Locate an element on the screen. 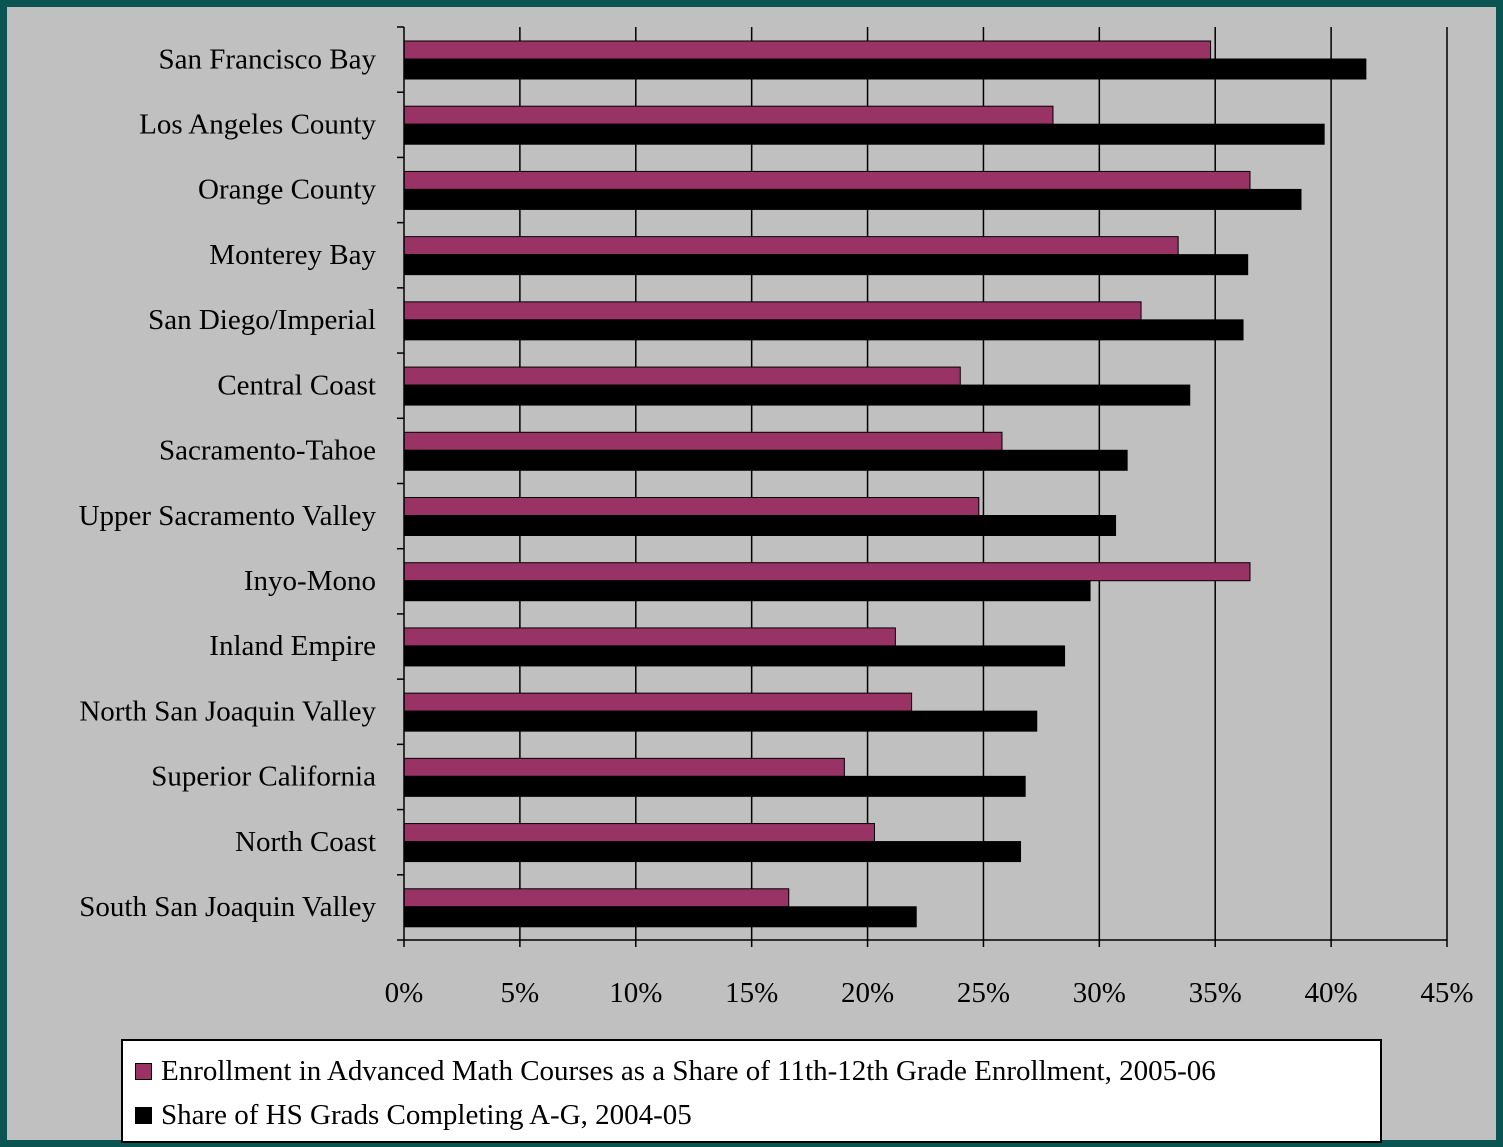  category-label: North San Joaquin Valley is located at coordinates (227, 711).